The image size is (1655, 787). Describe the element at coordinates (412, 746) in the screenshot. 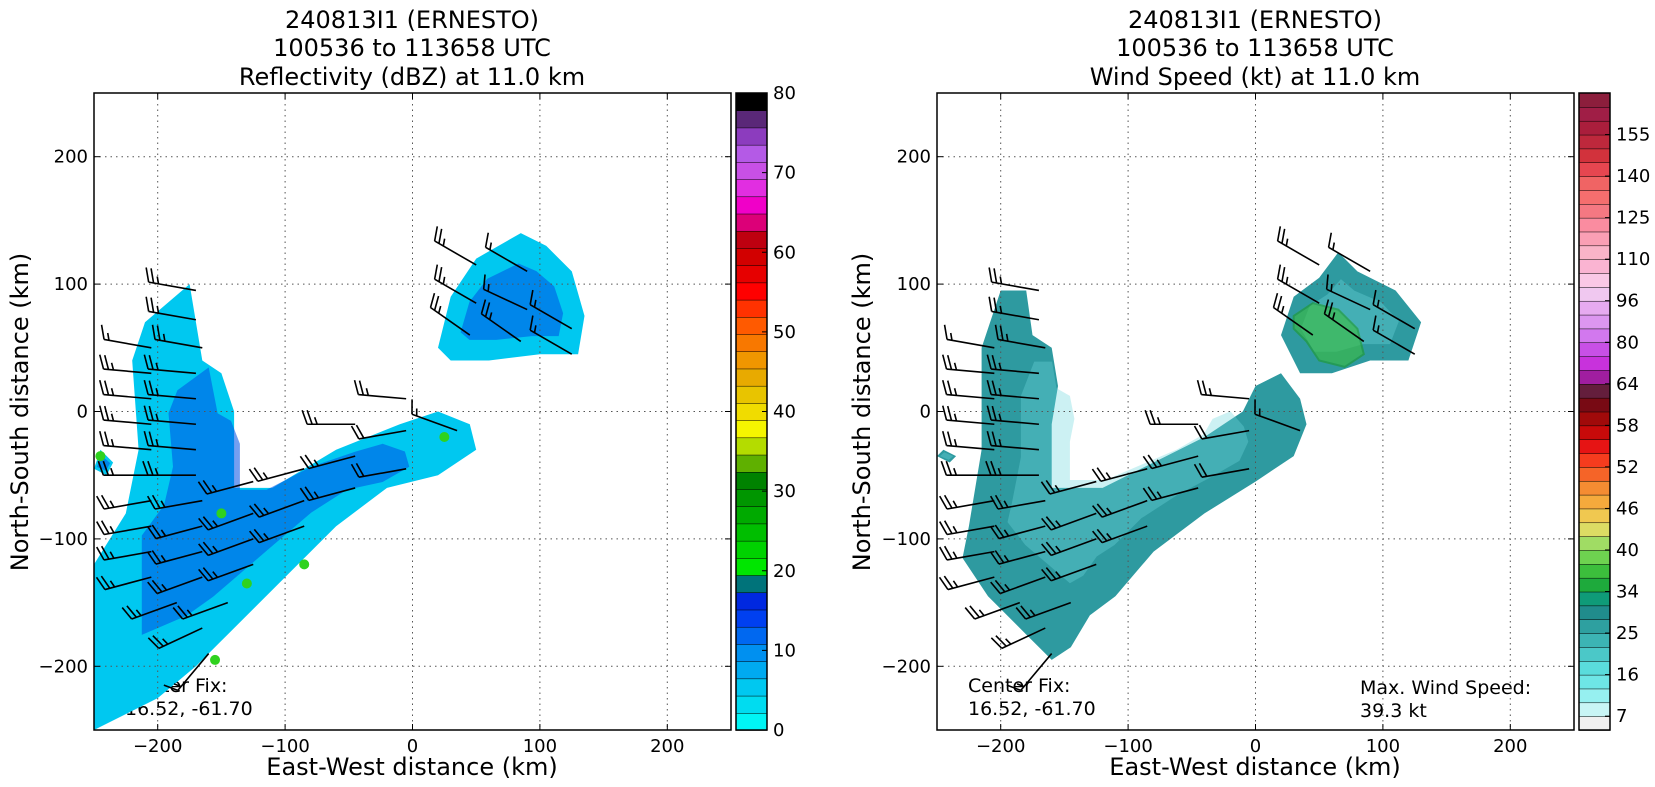

I see `reflectivity-x-tick-label: 0` at that location.